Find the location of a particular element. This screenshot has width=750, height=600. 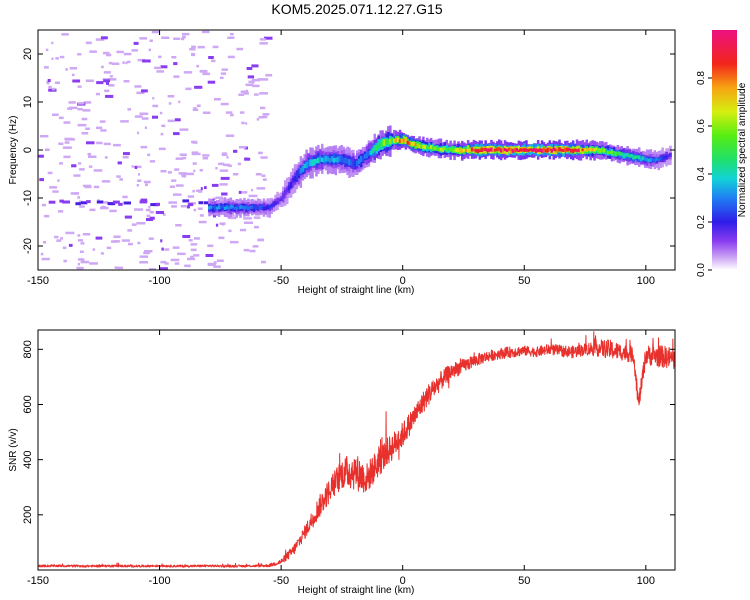

noise-line-segment is located at coordinates (120, 204).